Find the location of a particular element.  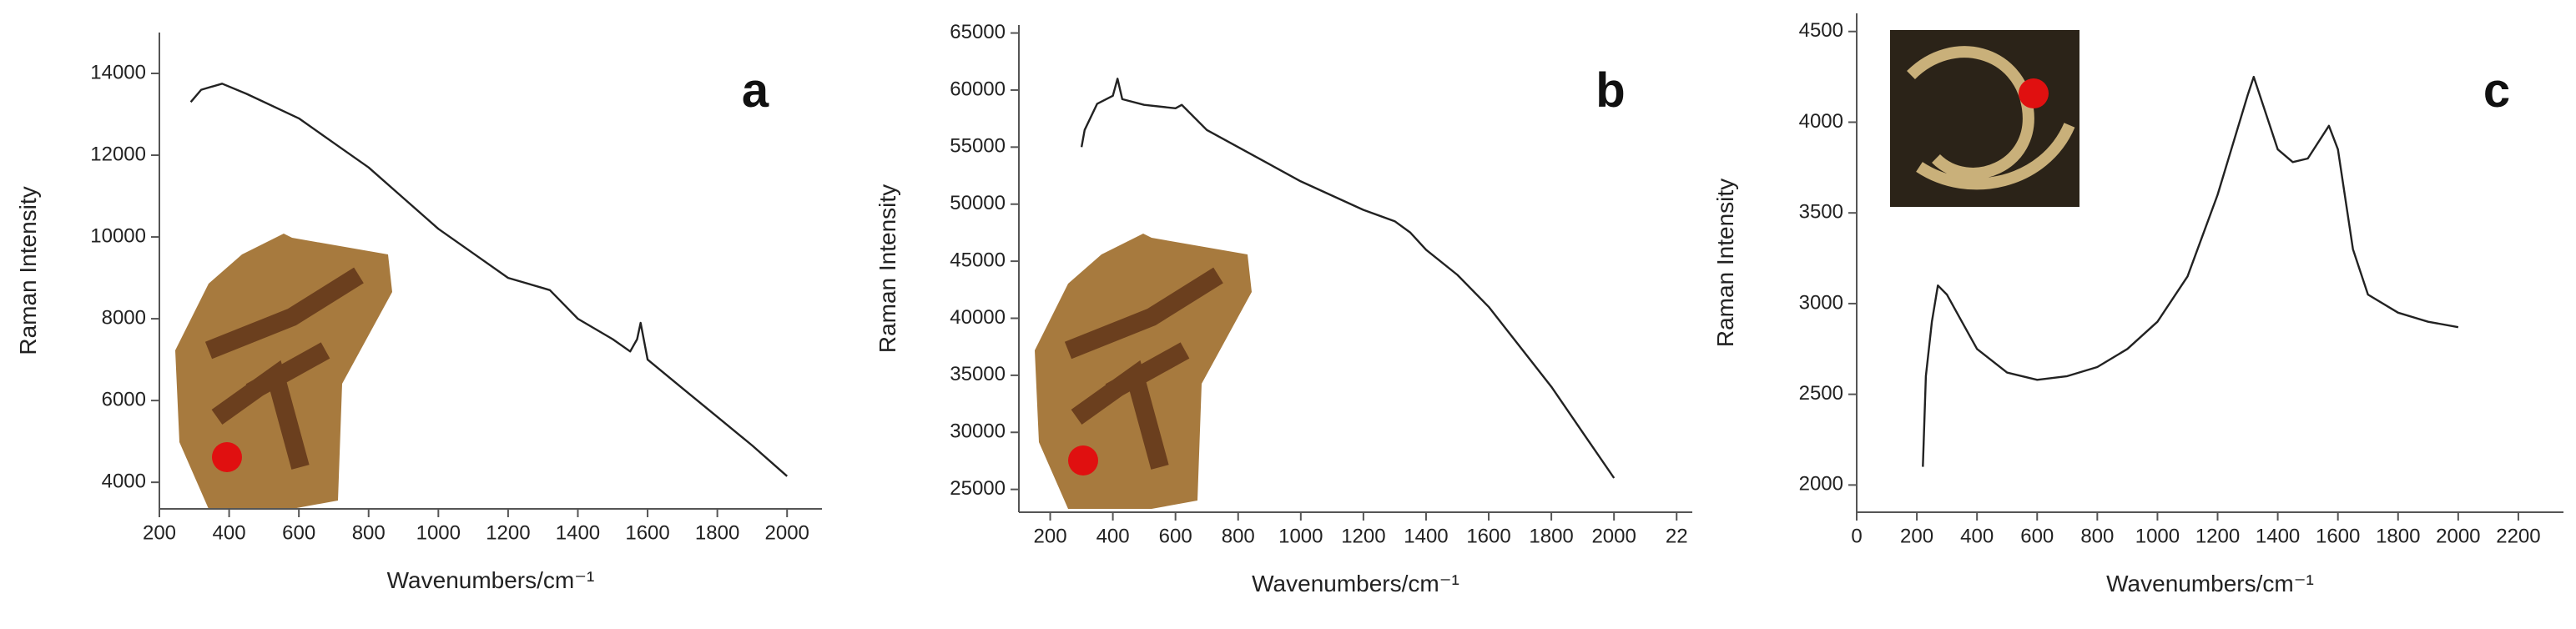

y-tick-label: 55000 is located at coordinates (978, 147).